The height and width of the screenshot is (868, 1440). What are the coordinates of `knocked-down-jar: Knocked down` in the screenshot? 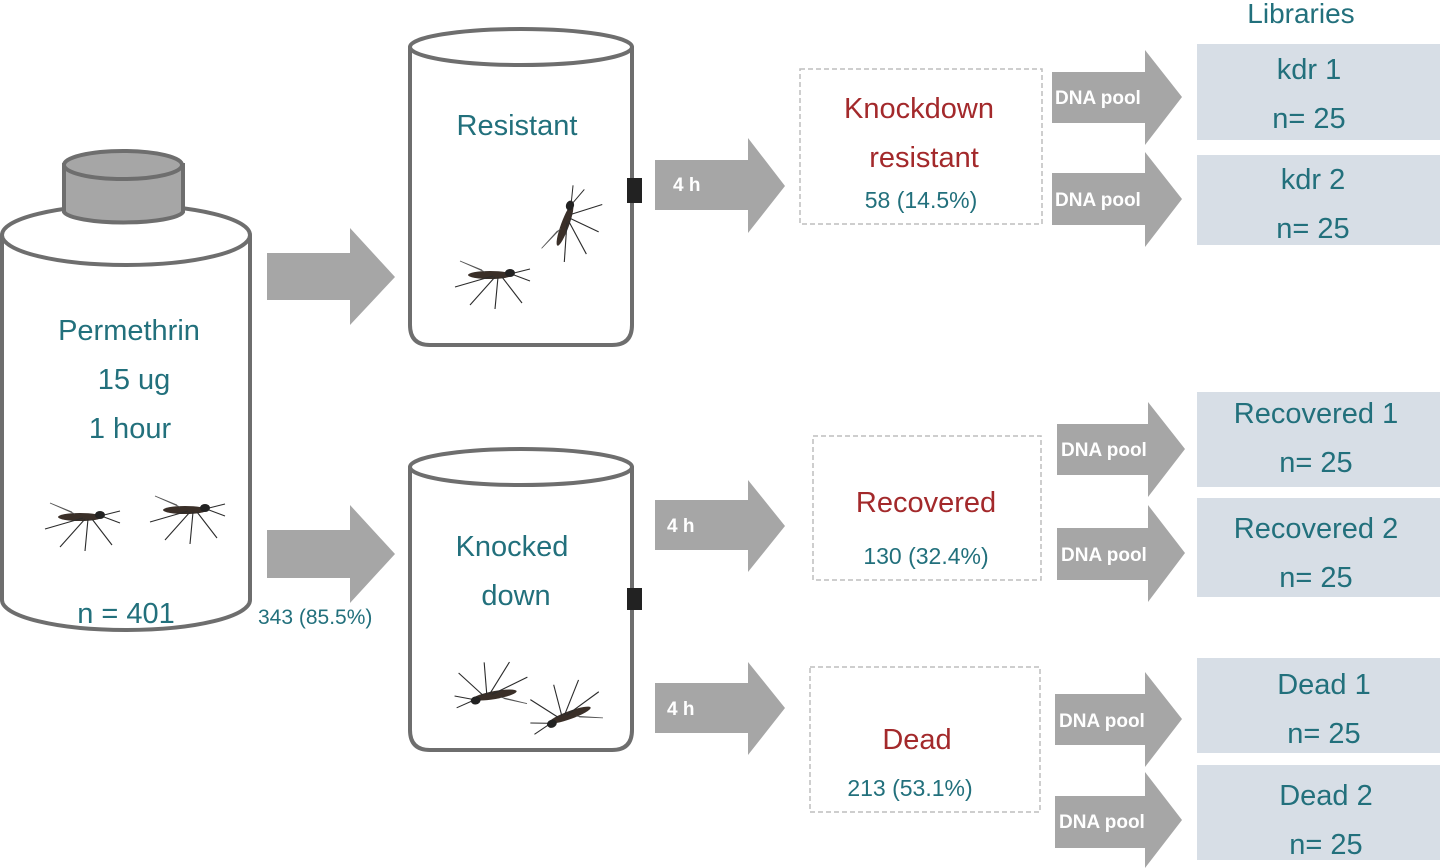 It's located at (525, 599).